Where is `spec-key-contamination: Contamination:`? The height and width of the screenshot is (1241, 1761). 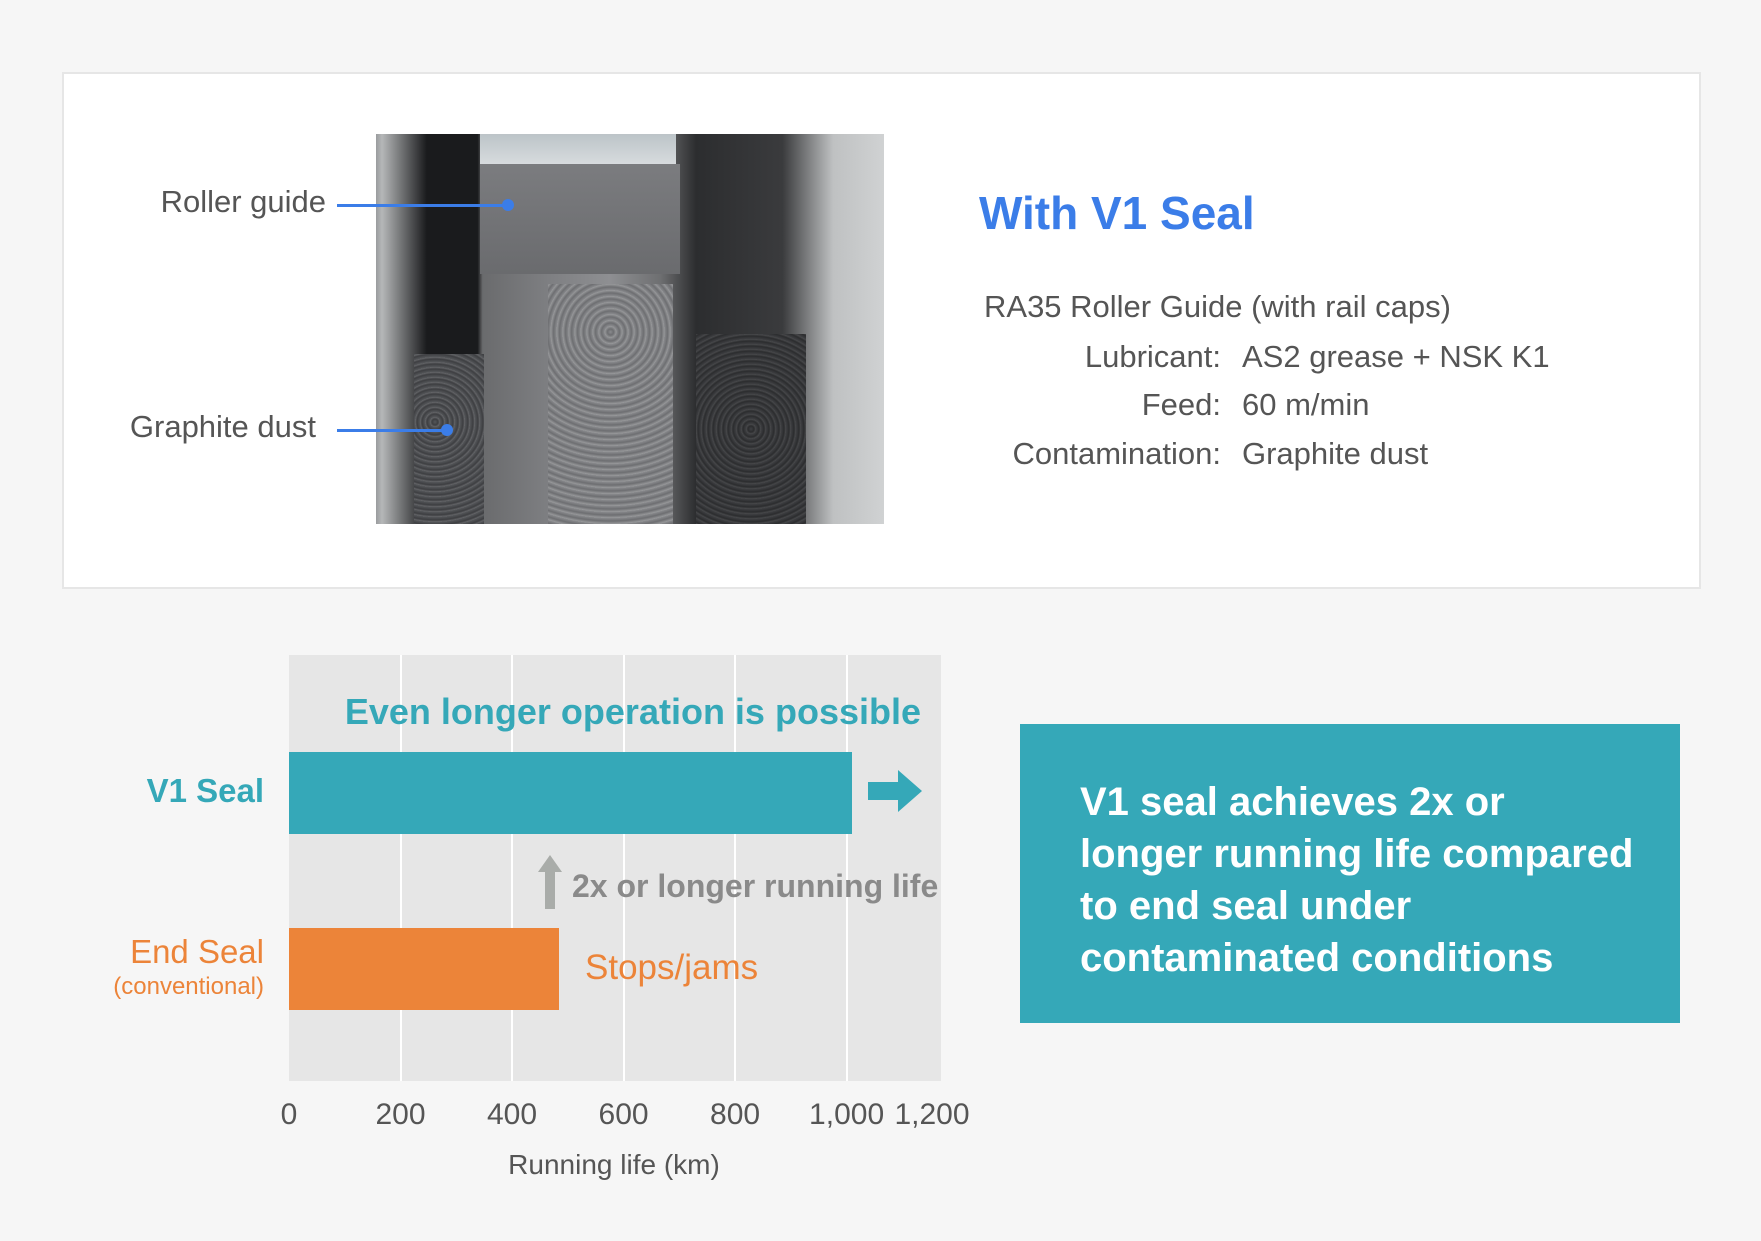
spec-key-contamination: Contamination: is located at coordinates (1116, 453).